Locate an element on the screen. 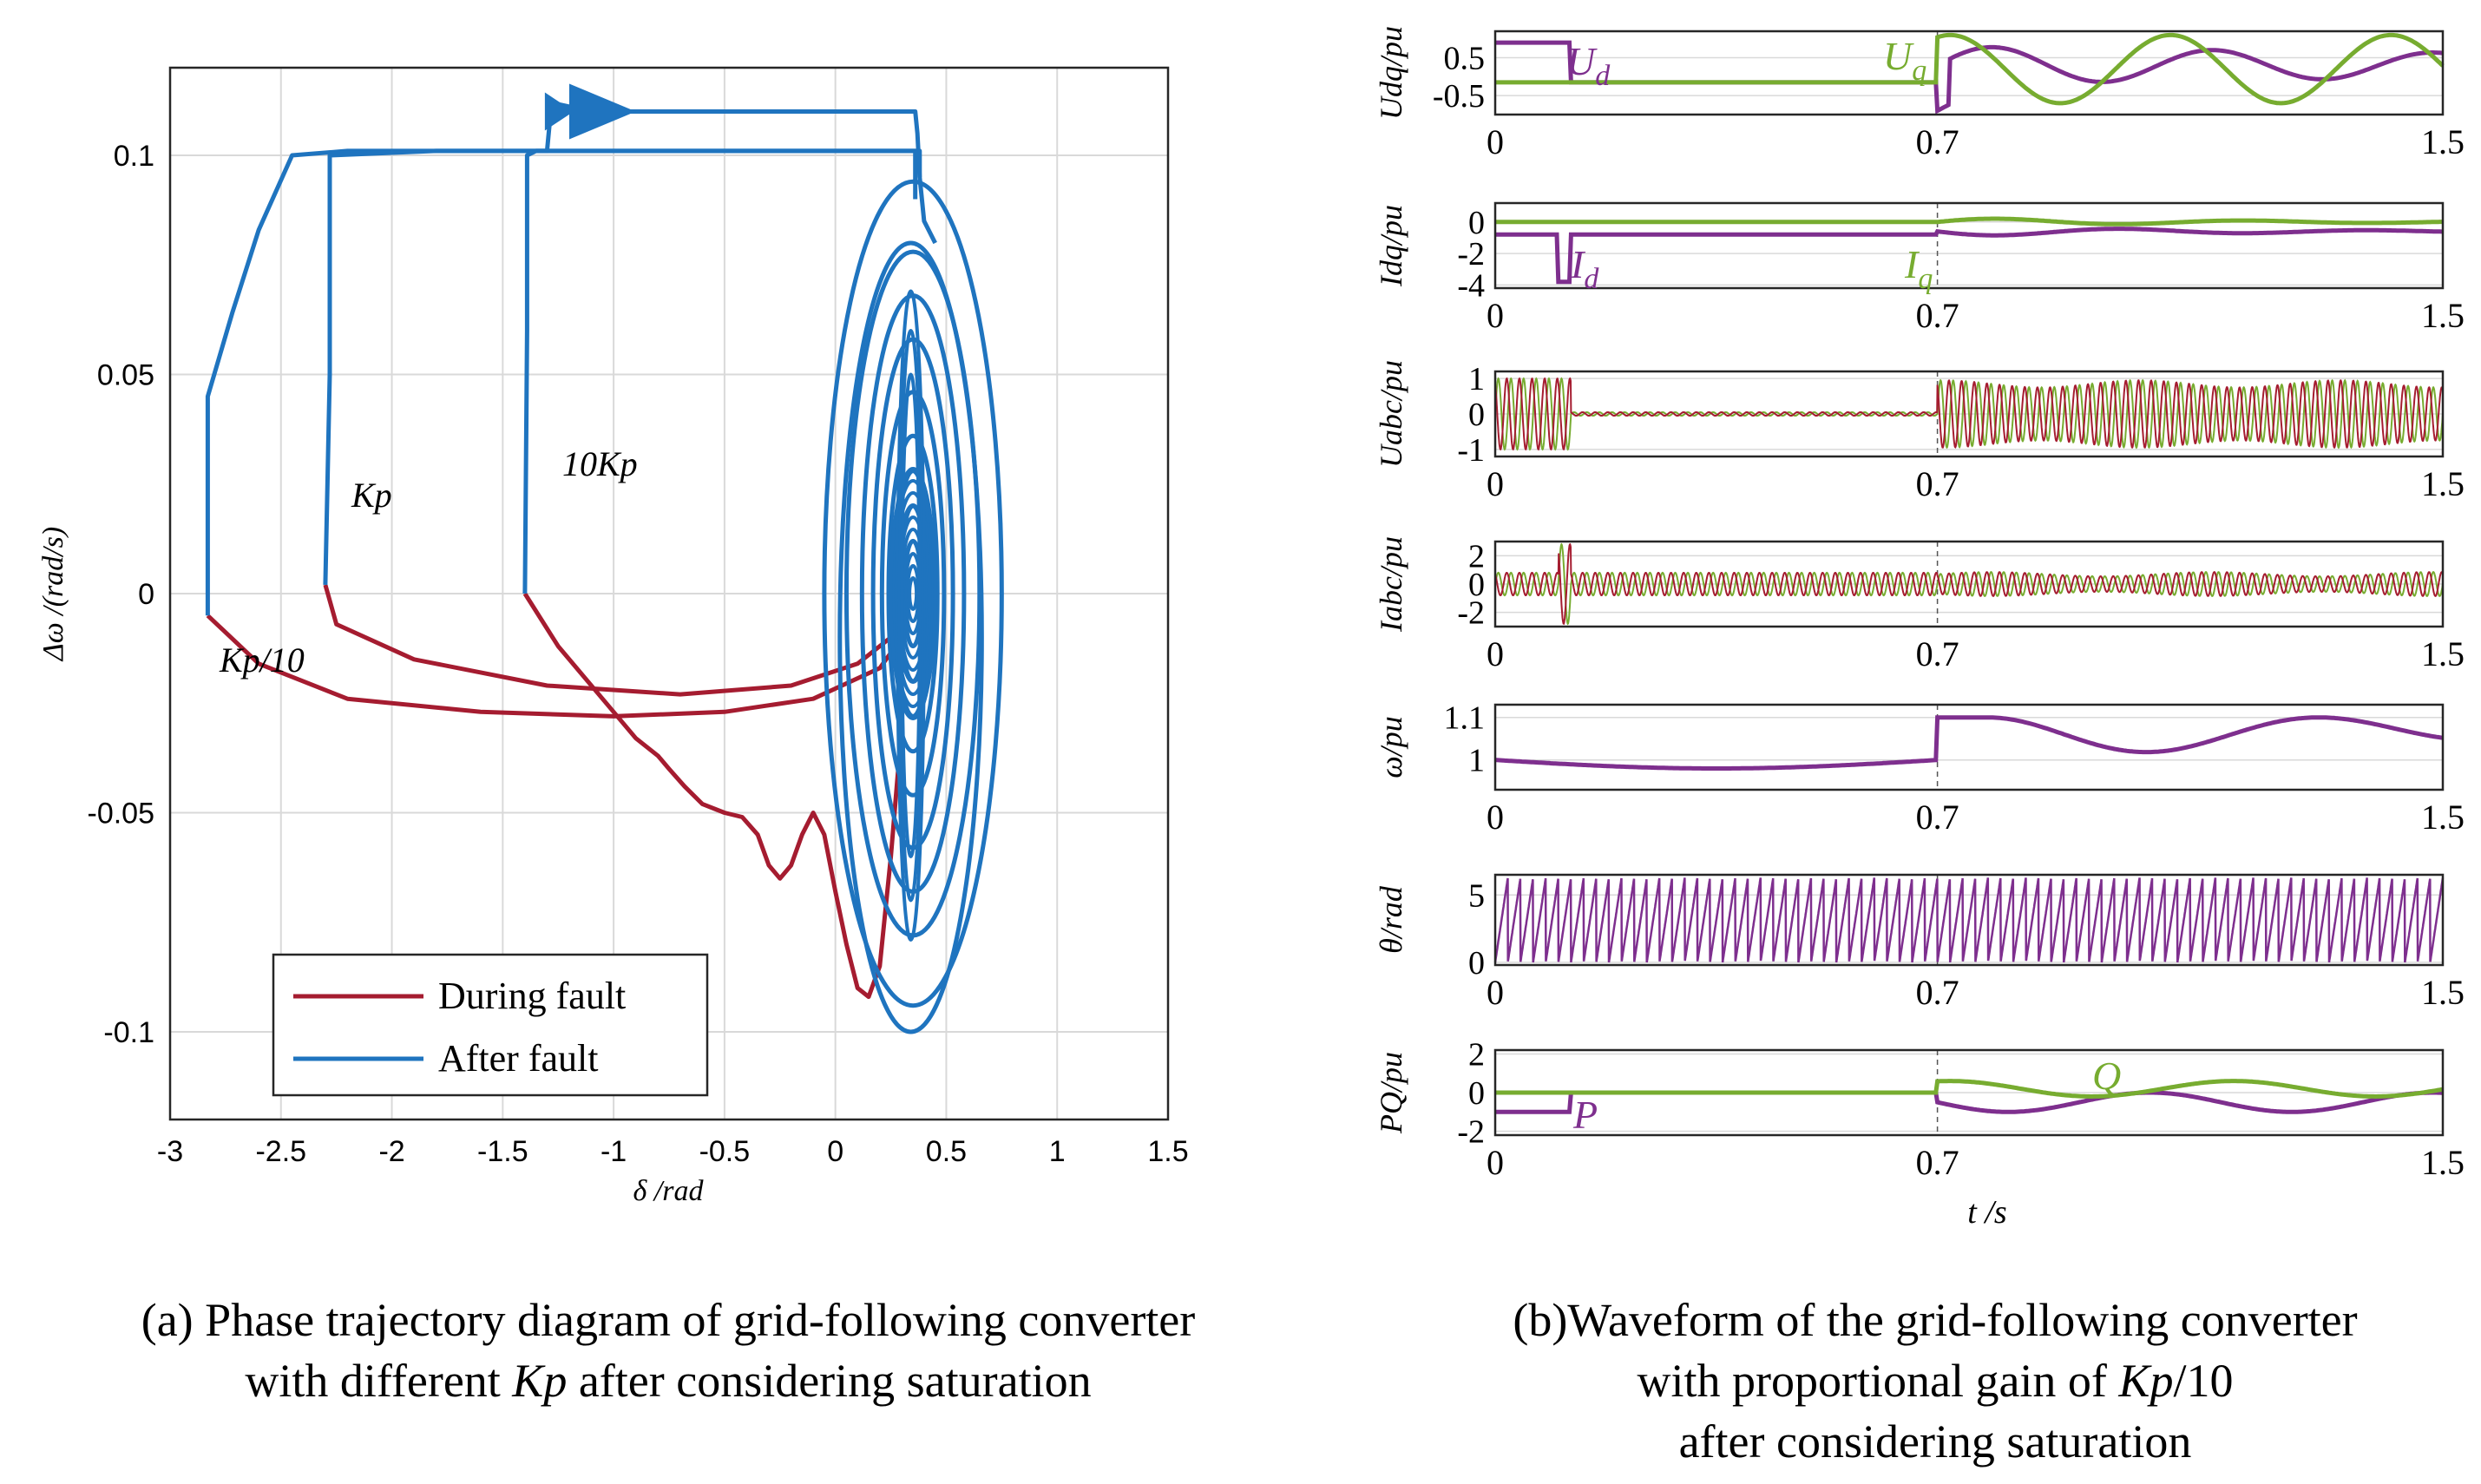 The image size is (2481, 1484). caption-b-line2: with proportional gain of Kp/10 is located at coordinates (1935, 1380).